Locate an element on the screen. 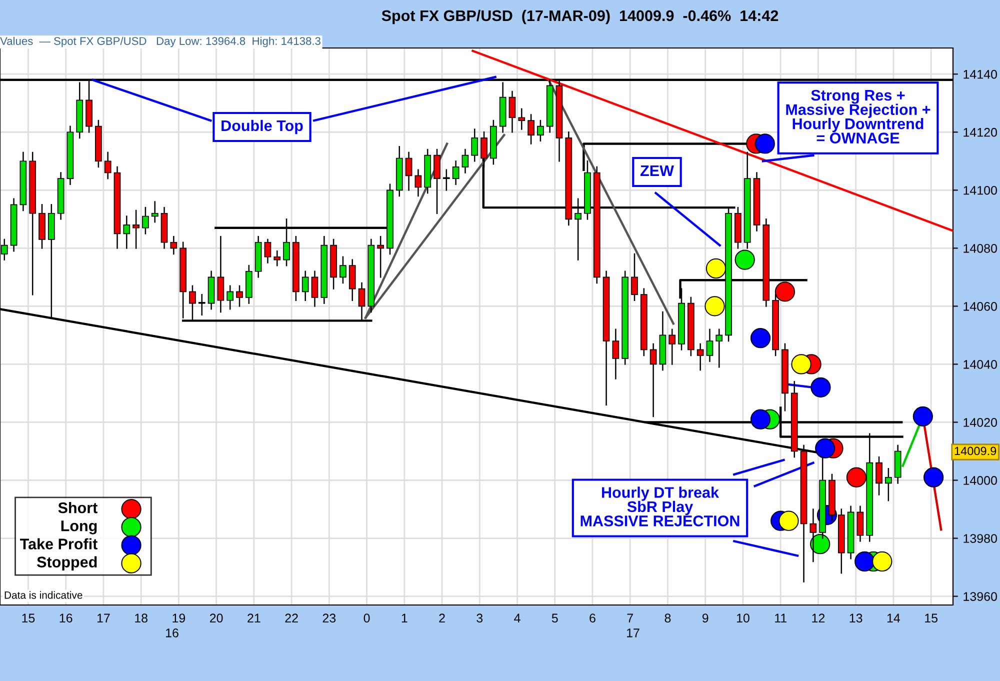  x-tick-label: 8 is located at coordinates (667, 618).